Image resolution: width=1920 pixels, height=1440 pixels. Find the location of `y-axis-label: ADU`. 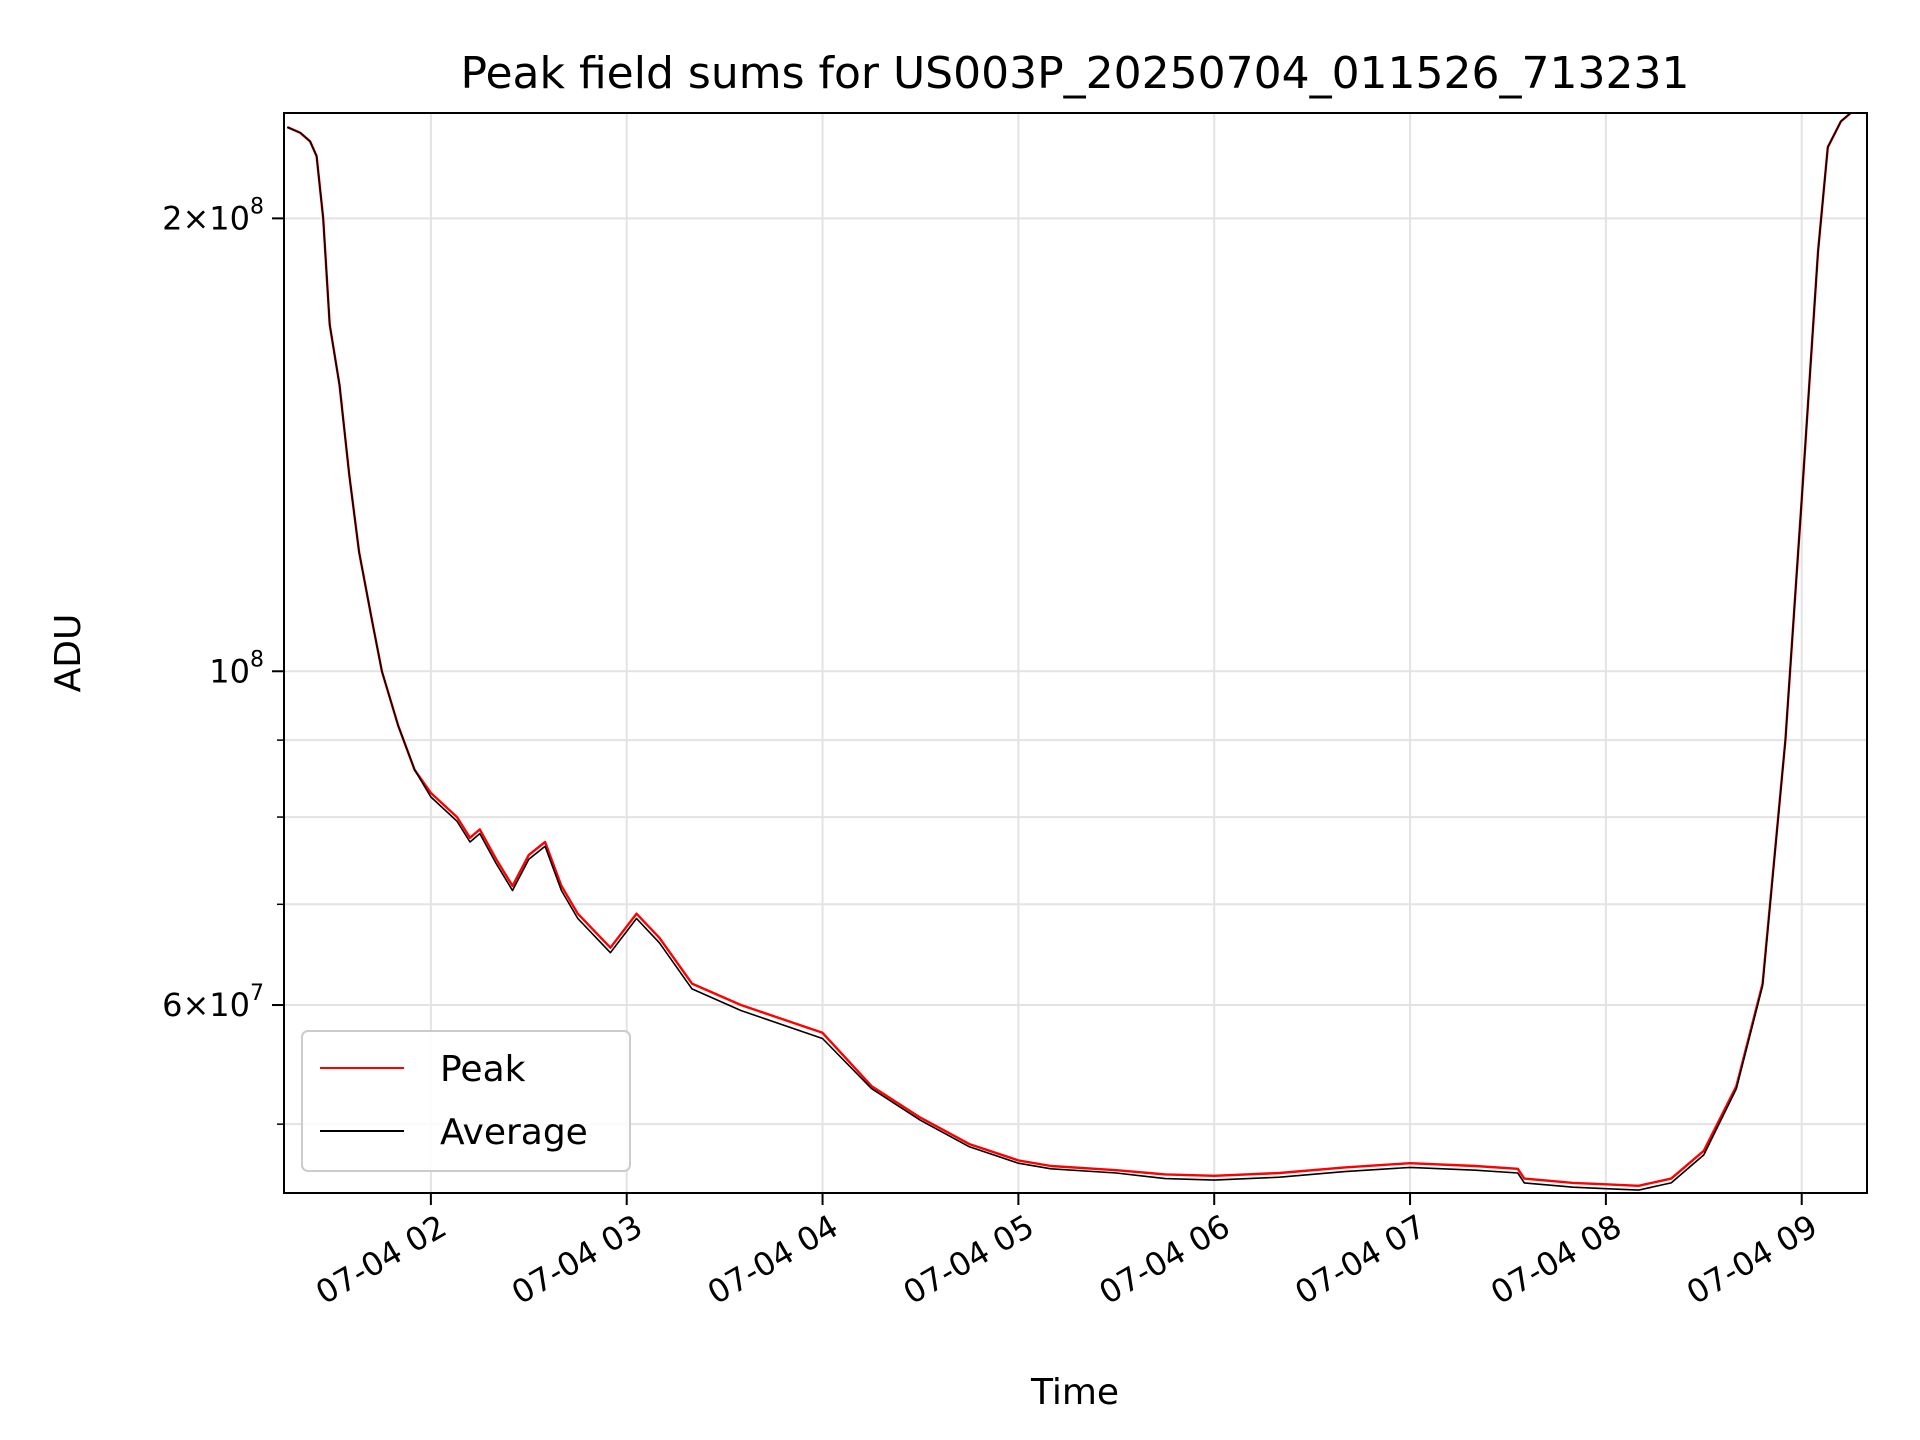

y-axis-label: ADU is located at coordinates (68, 653).